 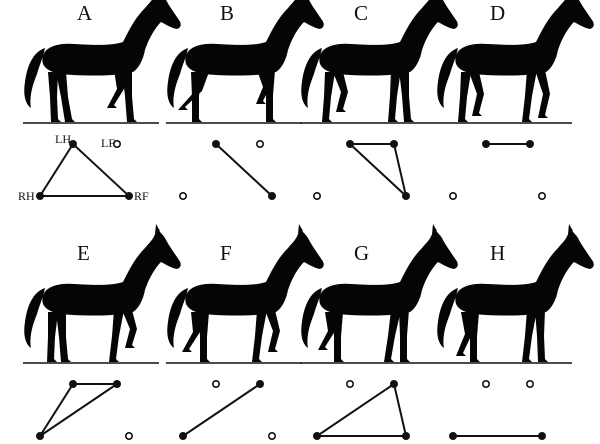 I want to click on support-diagram: LH LF RH RF, so click(x=83, y=167).